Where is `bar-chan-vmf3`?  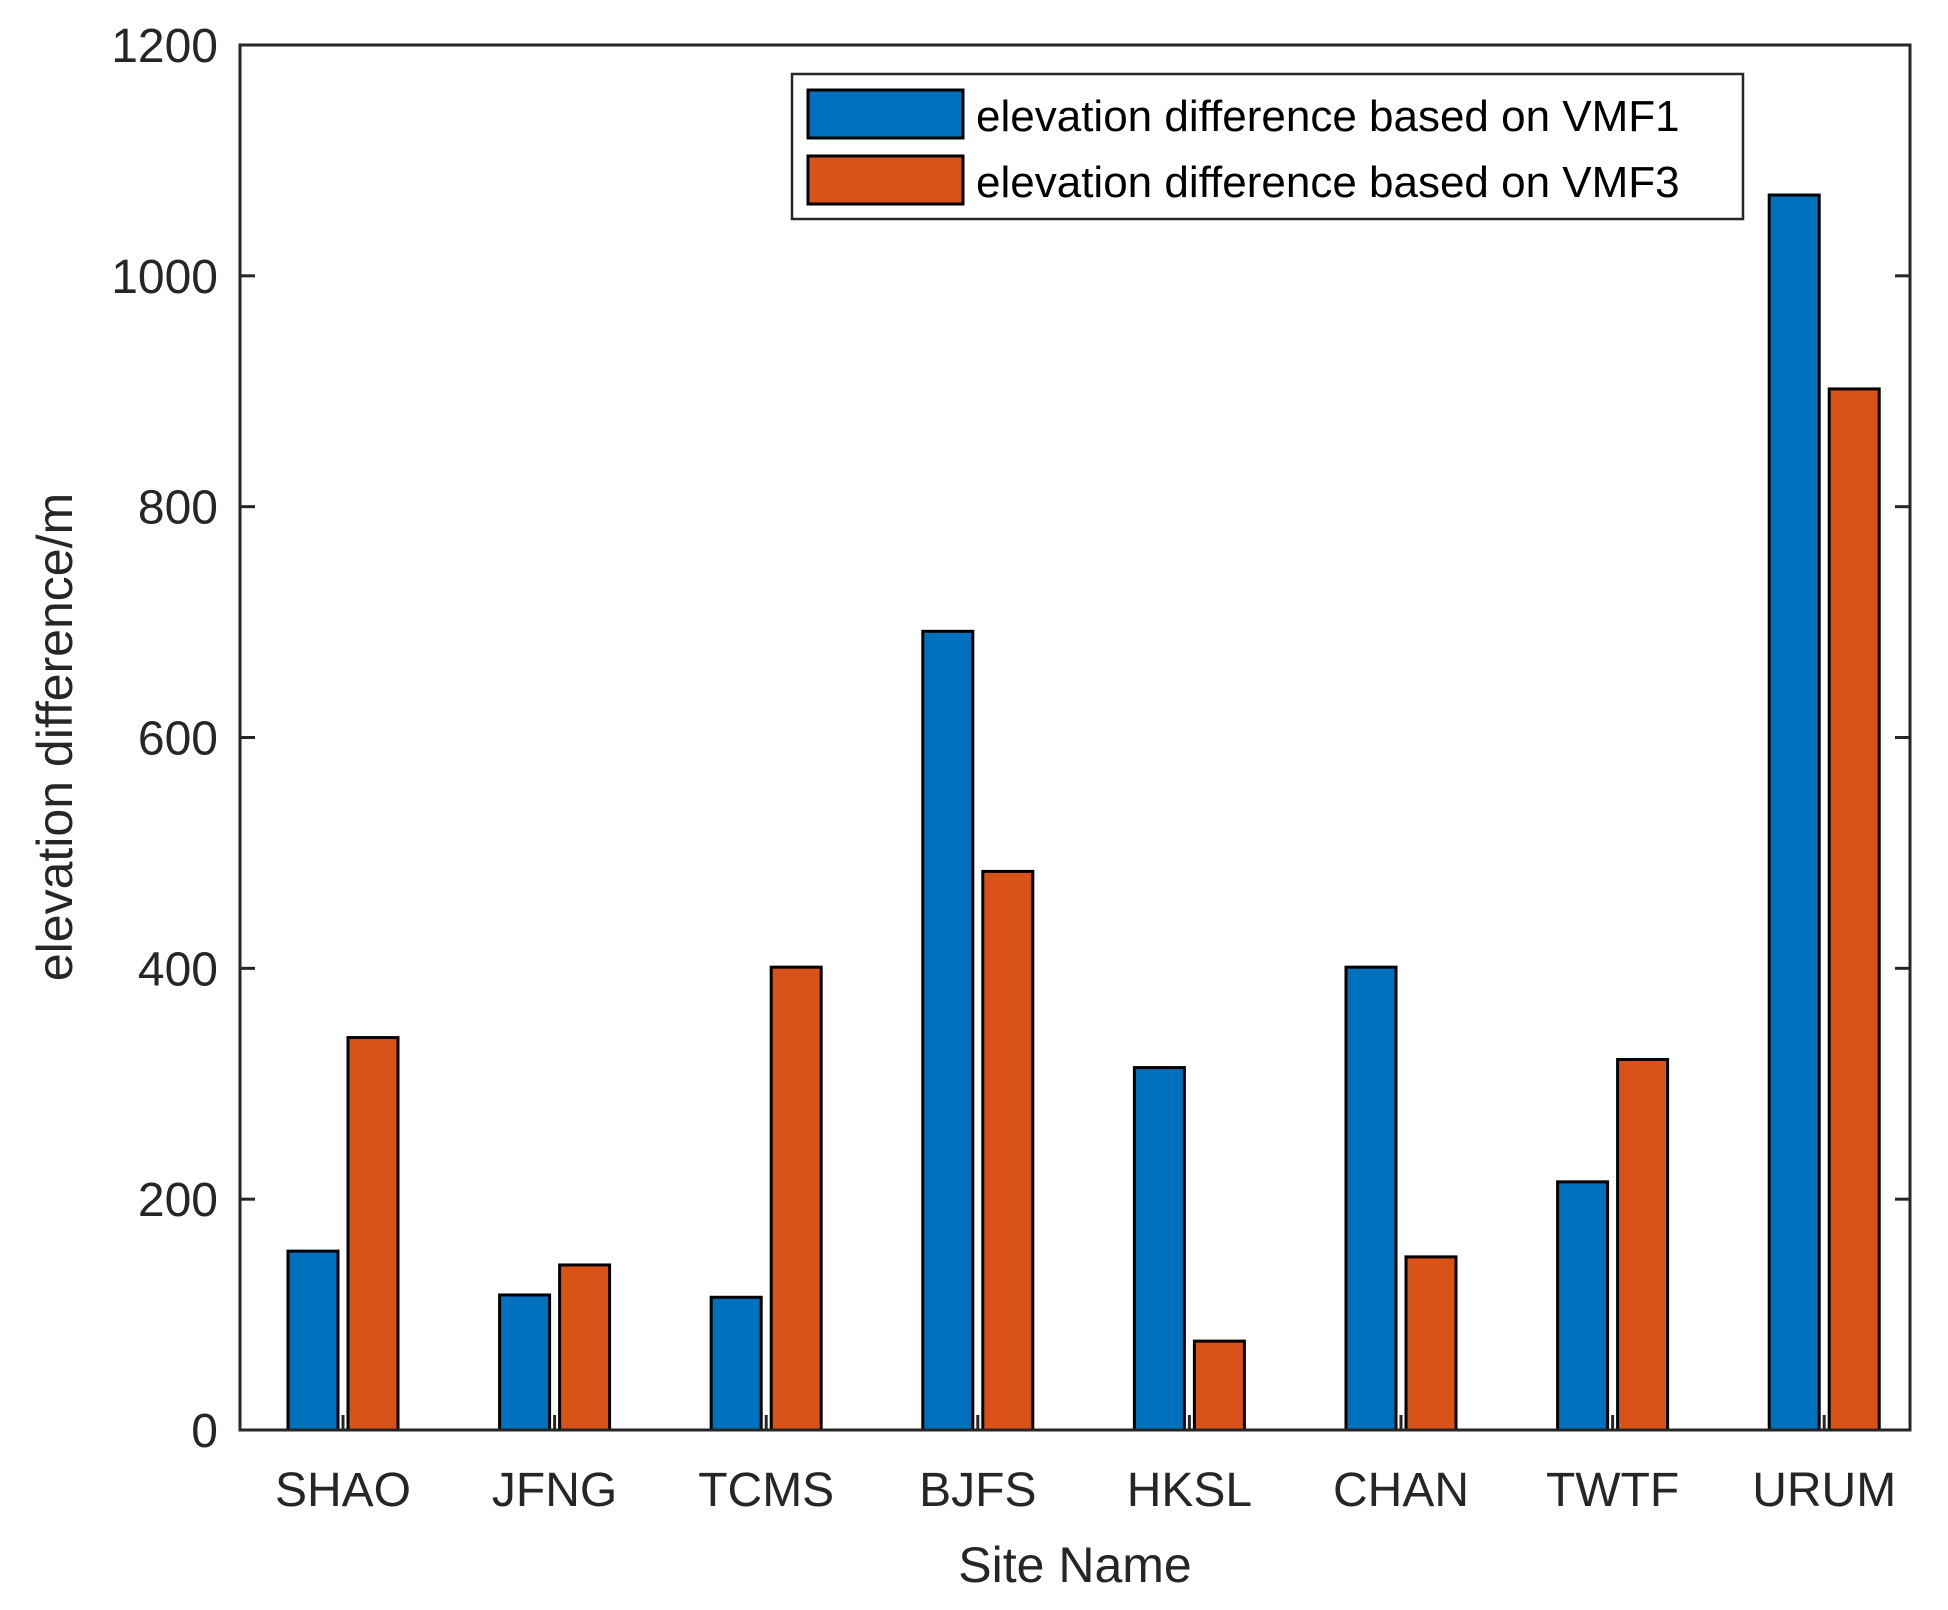
bar-chan-vmf3 is located at coordinates (1431, 1343).